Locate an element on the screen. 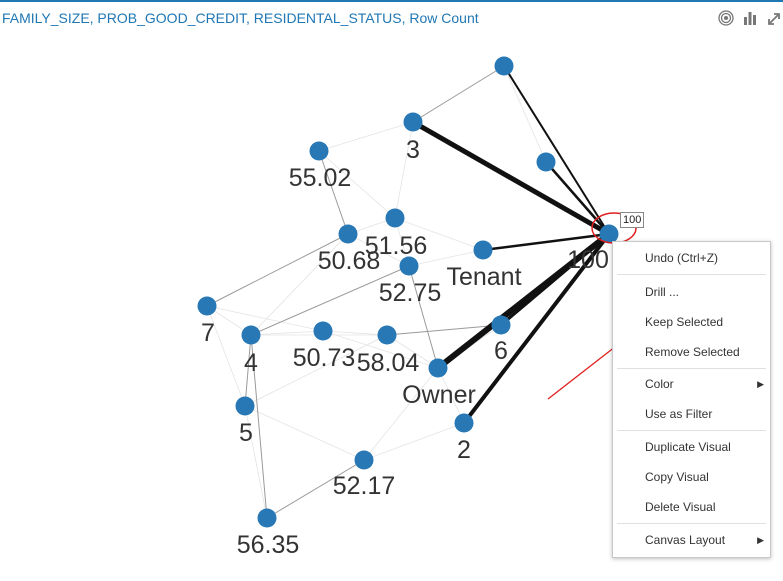 This screenshot has height=581, width=783. graph-node-n5156 is located at coordinates (395, 218).